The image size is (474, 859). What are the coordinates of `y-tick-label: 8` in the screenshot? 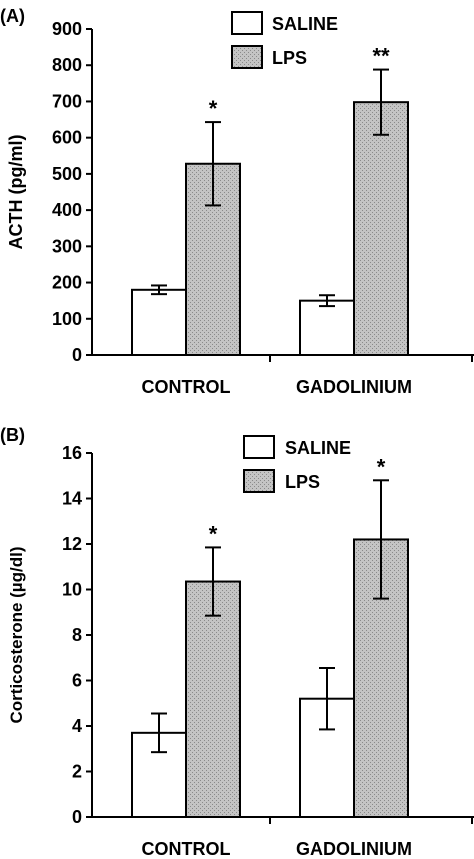 It's located at (77, 635).